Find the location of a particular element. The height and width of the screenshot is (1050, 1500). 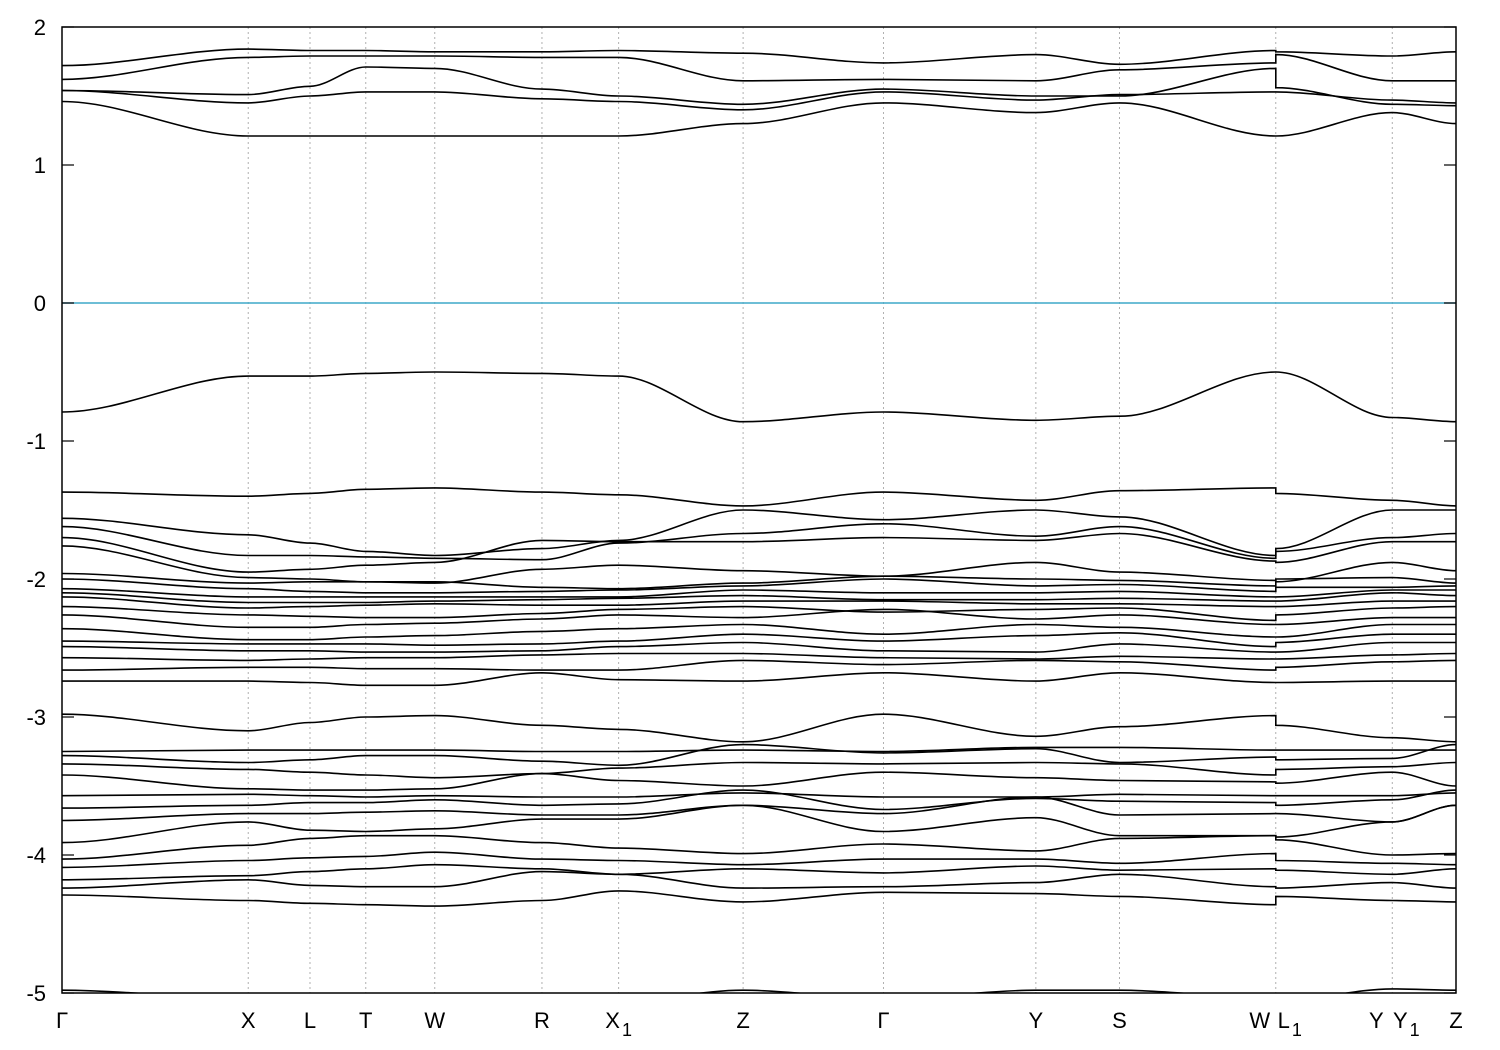

kpoint-label: L is located at coordinates (310, 1020).